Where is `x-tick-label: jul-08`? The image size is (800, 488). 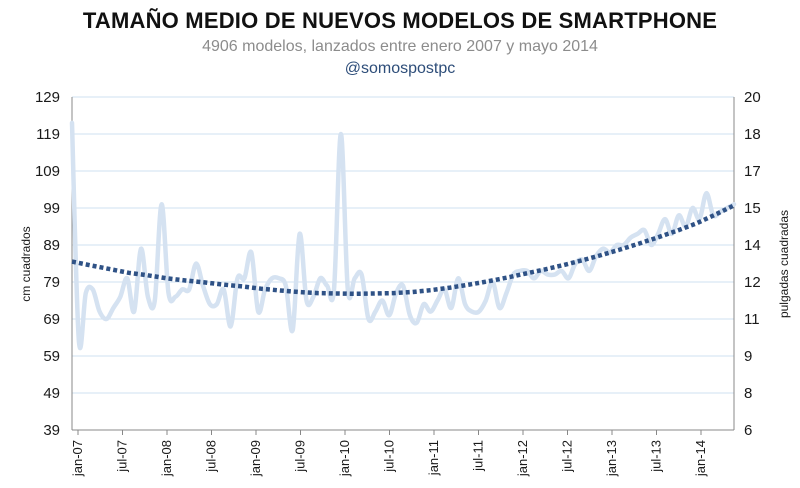
x-tick-label: jul-08 is located at coordinates (211, 456).